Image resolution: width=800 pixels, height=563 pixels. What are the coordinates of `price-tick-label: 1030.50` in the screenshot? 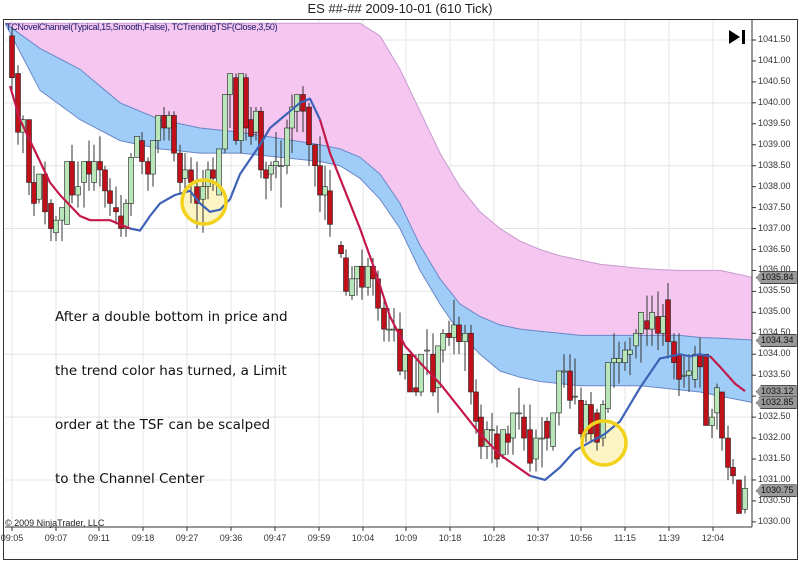 It's located at (774, 499).